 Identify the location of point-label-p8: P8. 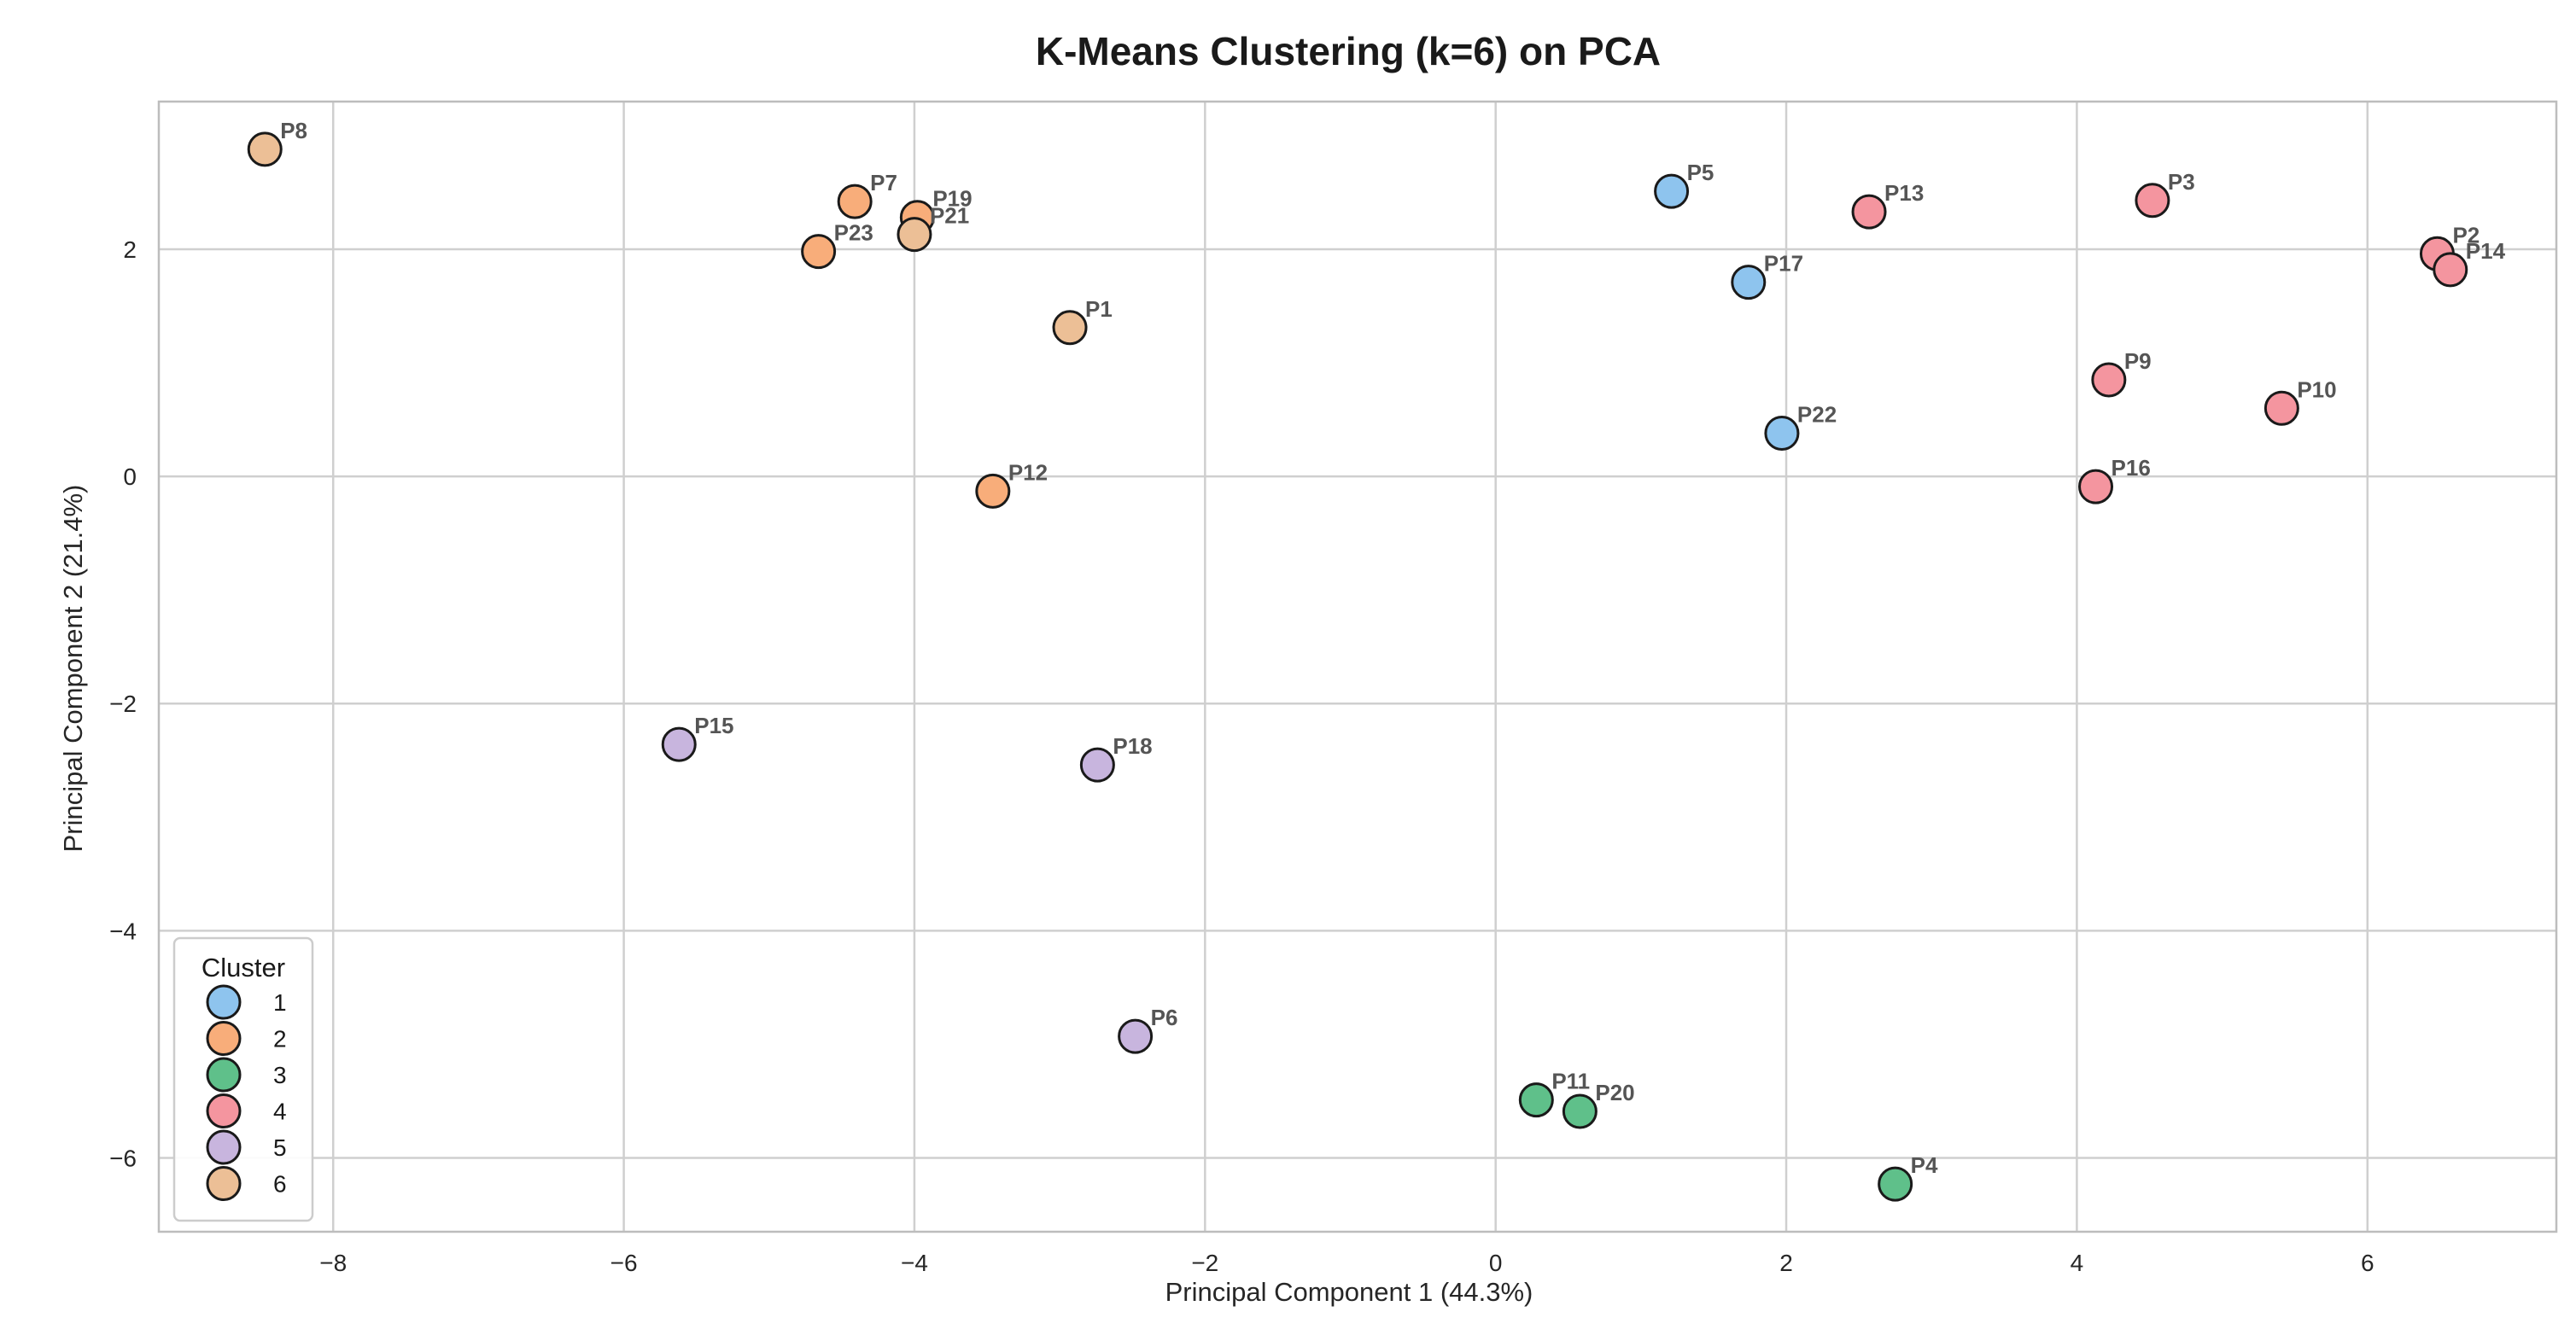
(293, 130).